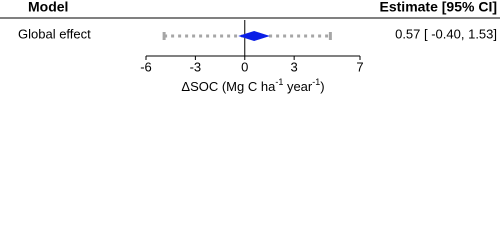 The height and width of the screenshot is (240, 500). Describe the element at coordinates (446, 33) in the screenshot. I see `estimate-label: 0.57 [ -0.40, 1.53]` at that location.